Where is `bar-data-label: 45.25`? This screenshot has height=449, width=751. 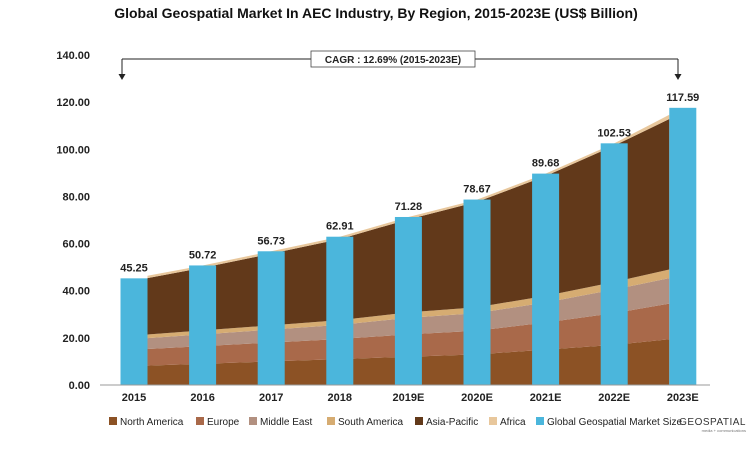
bar-data-label: 45.25 is located at coordinates (134, 268).